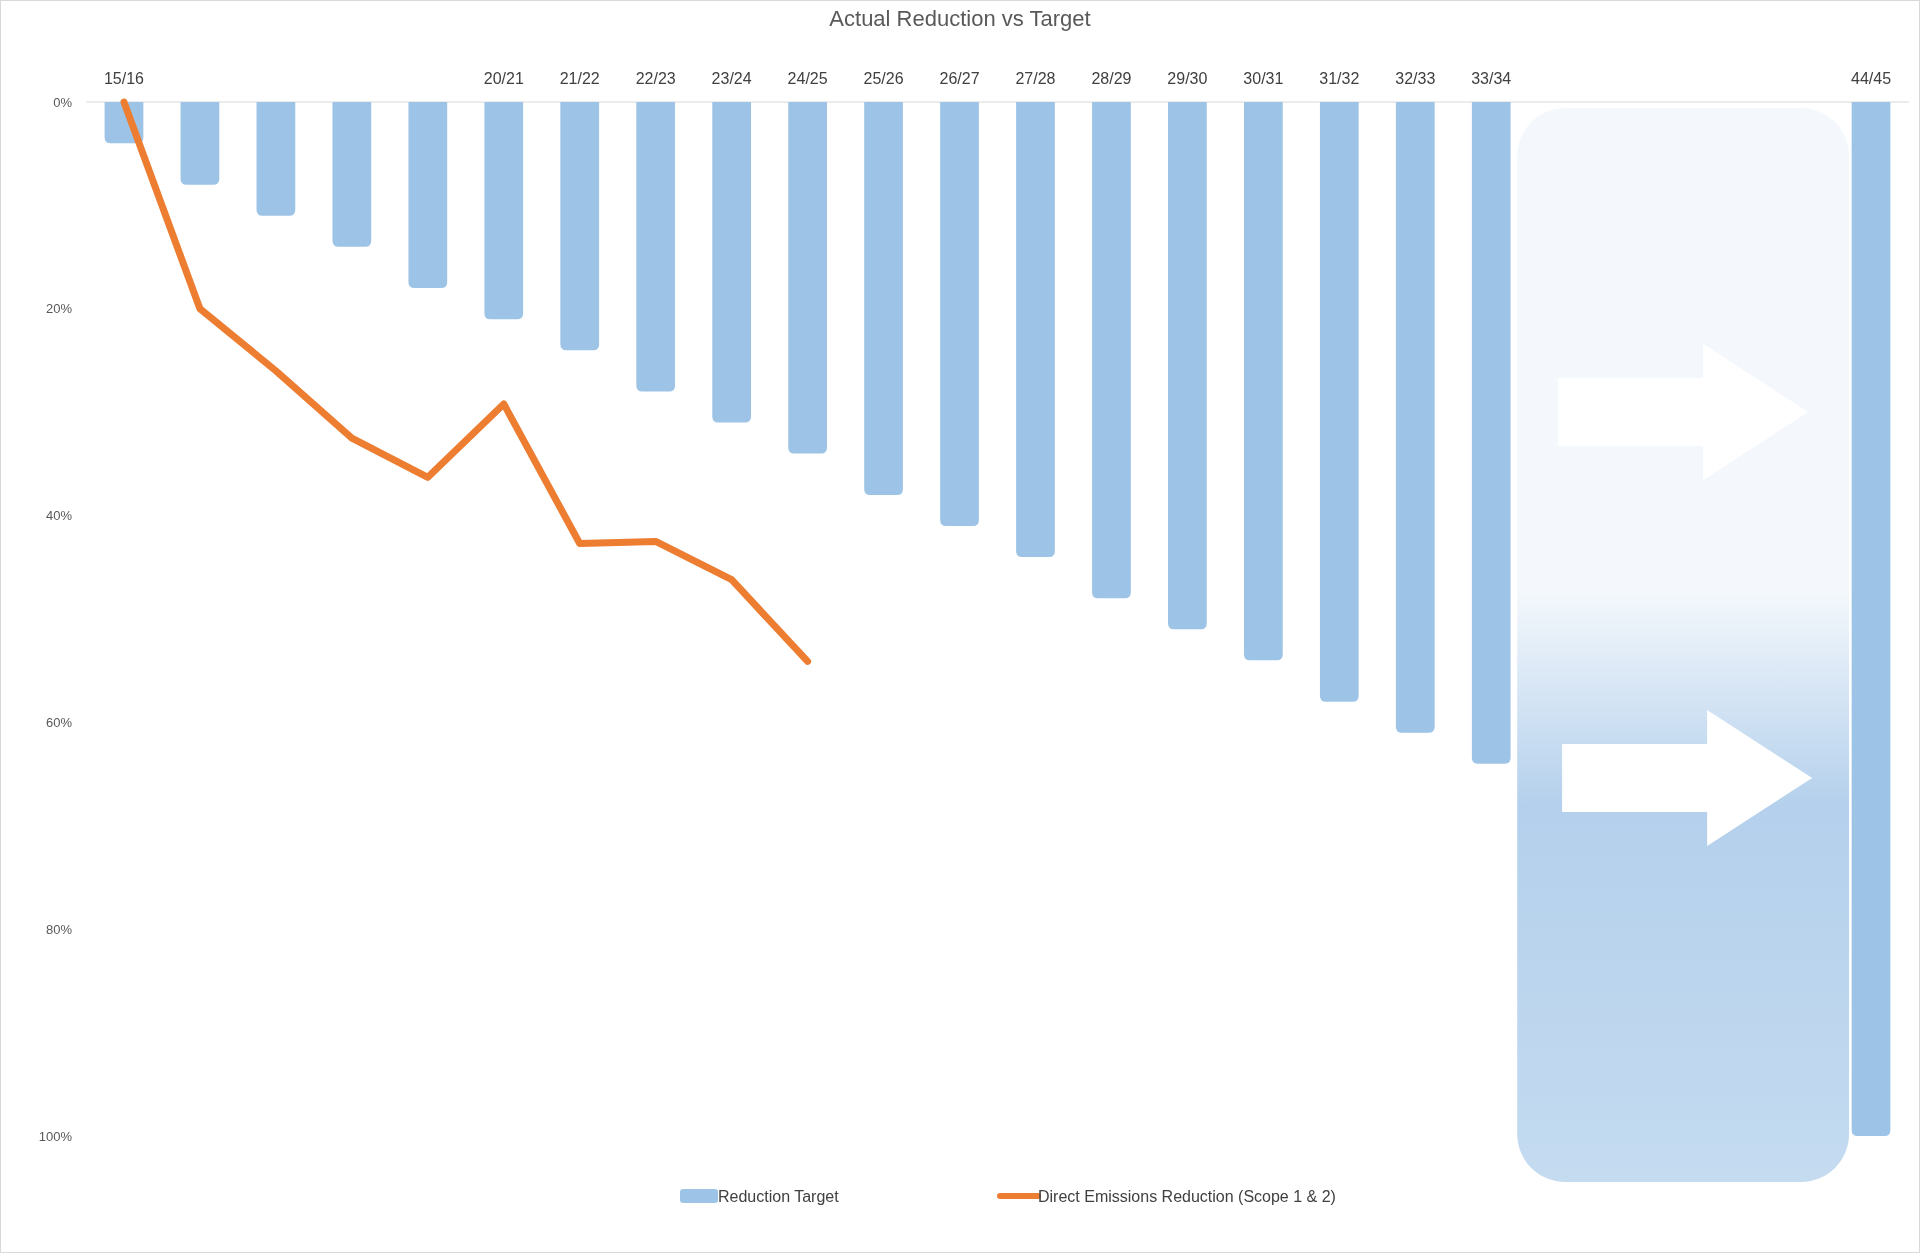 This screenshot has width=1920, height=1253. I want to click on x-tick-label: 20/21, so click(503, 78).